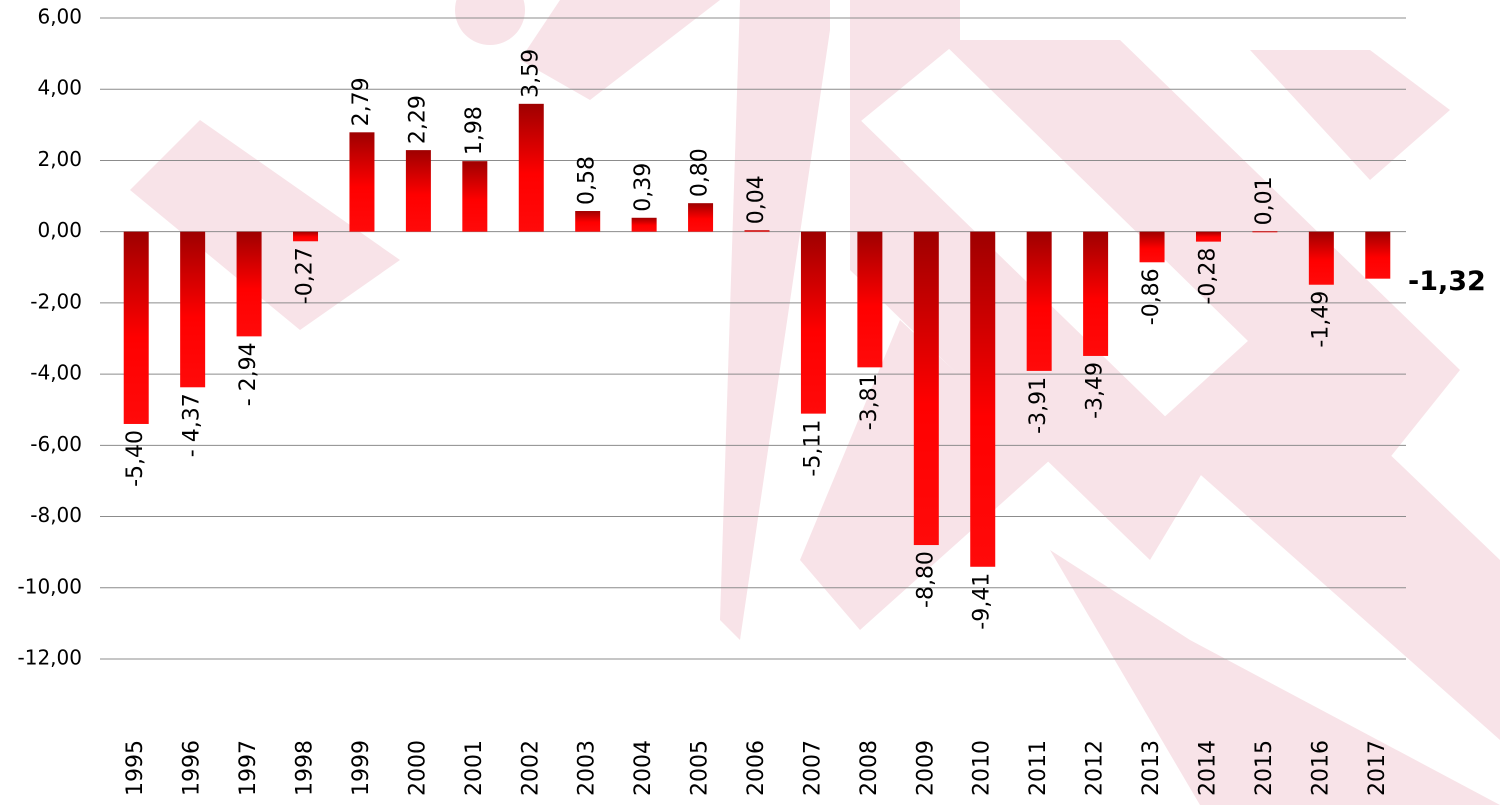 The height and width of the screenshot is (805, 1500). I want to click on x-tick-label: 2008, so click(869, 768).